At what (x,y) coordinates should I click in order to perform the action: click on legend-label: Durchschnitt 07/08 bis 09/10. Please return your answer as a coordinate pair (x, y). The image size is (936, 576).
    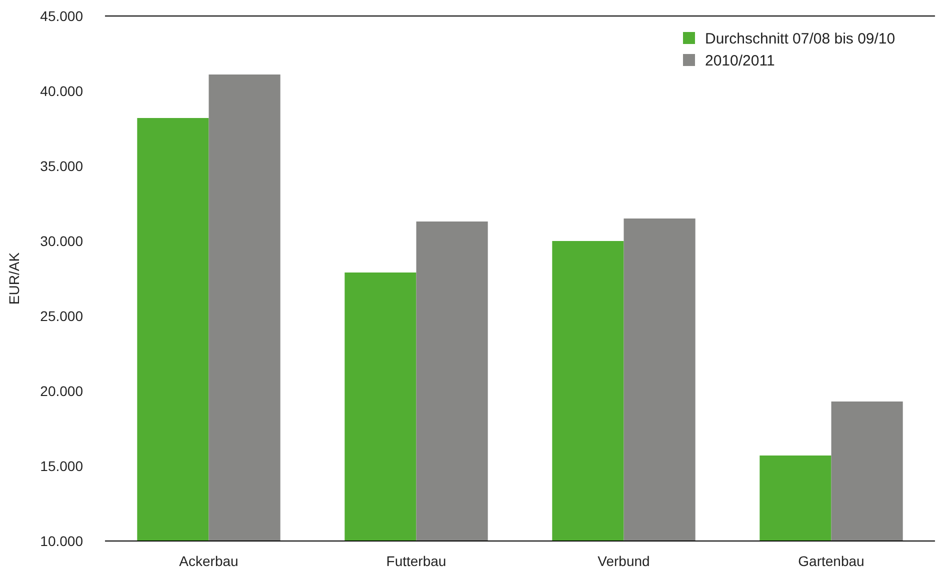
    Looking at the image, I should click on (800, 39).